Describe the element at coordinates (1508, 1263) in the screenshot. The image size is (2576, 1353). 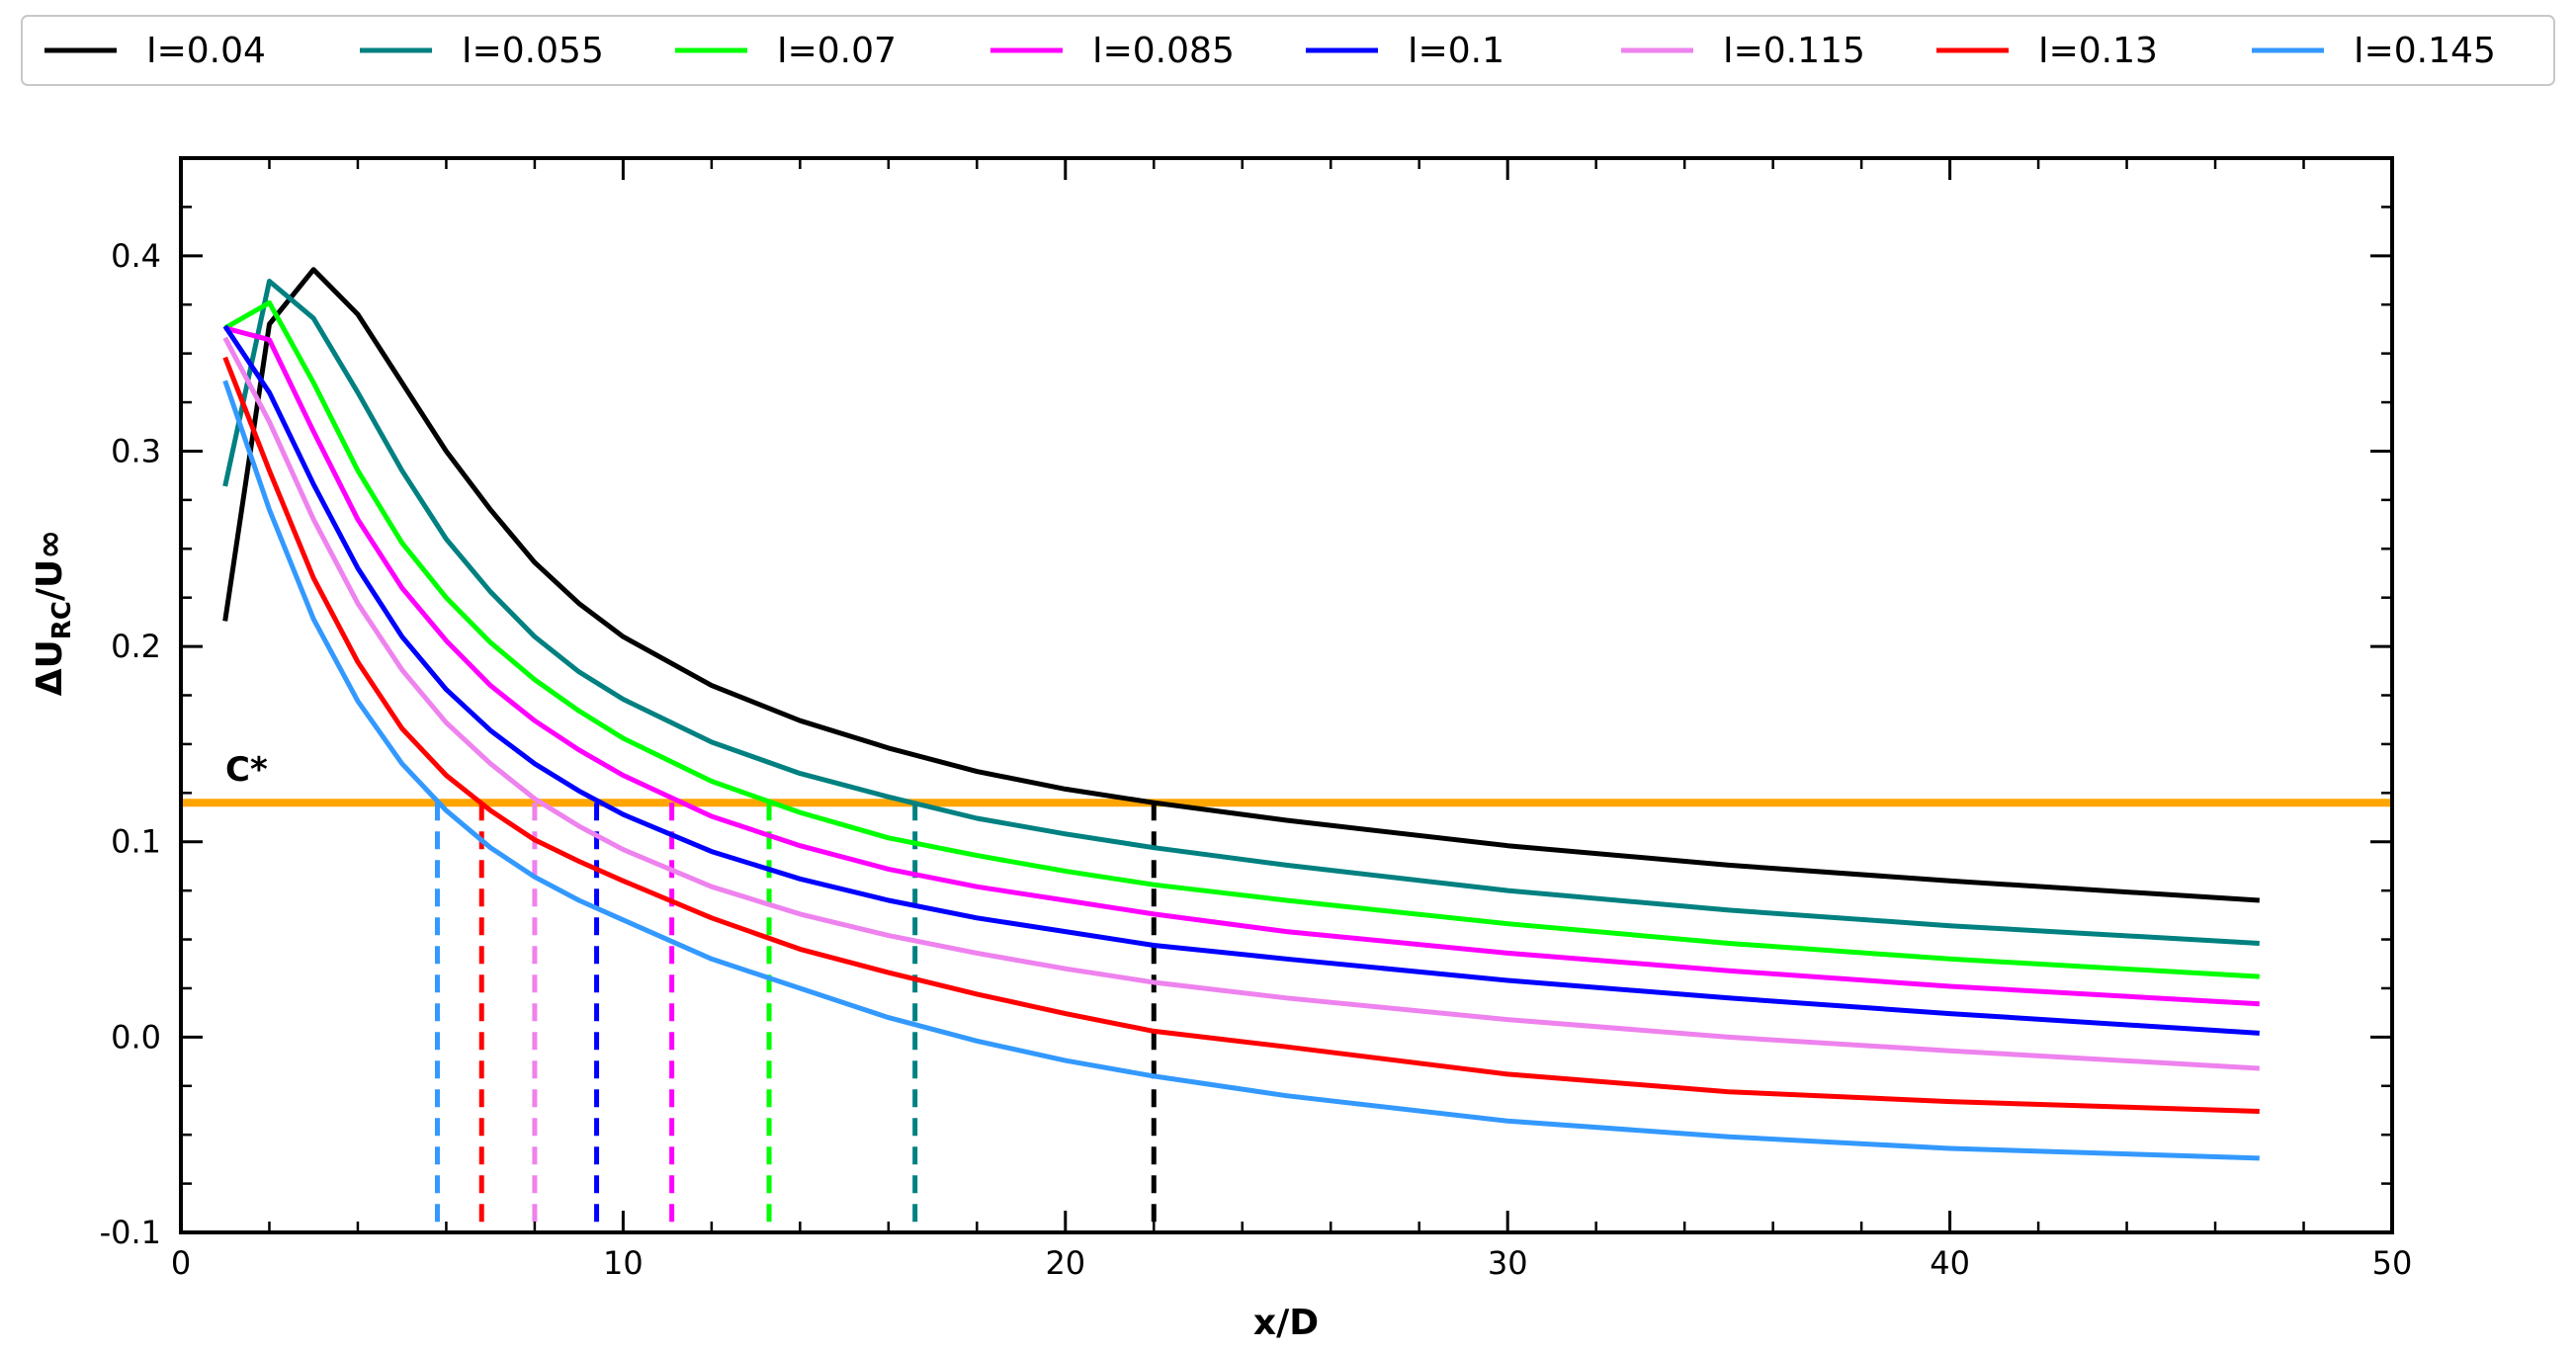
I see `x-tick-label: 30` at that location.